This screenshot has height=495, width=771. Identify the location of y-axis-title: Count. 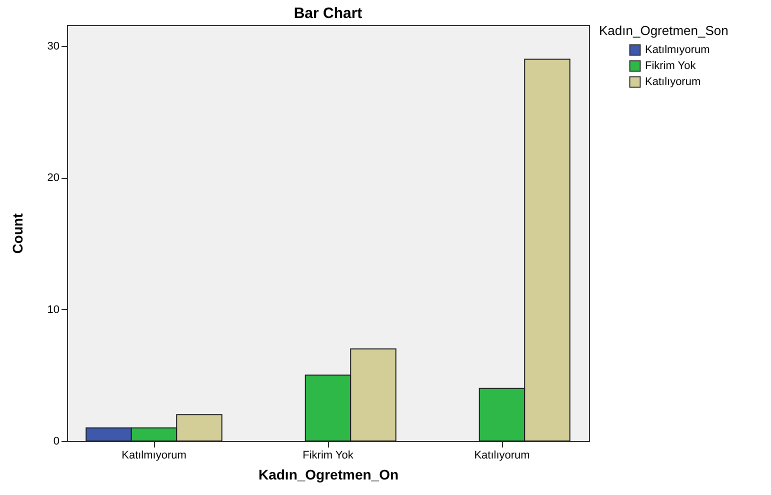
(17, 233).